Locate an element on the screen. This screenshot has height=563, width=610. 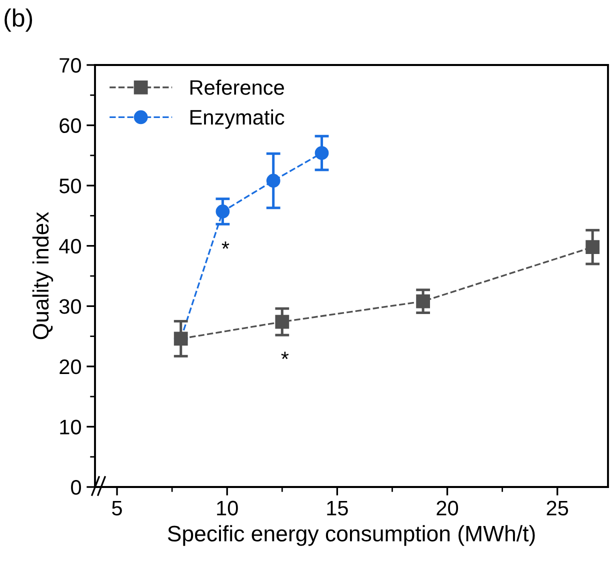
x-tick-label: 15 is located at coordinates (337, 508).